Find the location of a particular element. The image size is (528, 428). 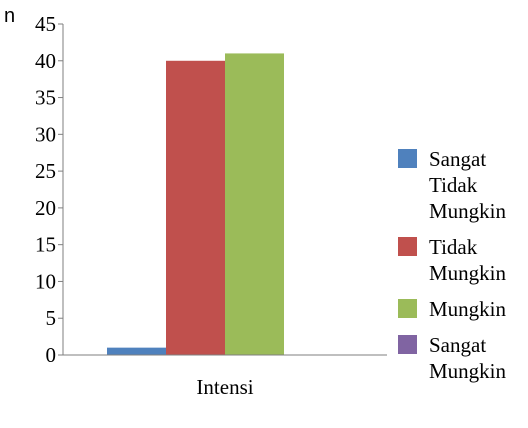

y-tick-label: 5 is located at coordinates (51, 318).